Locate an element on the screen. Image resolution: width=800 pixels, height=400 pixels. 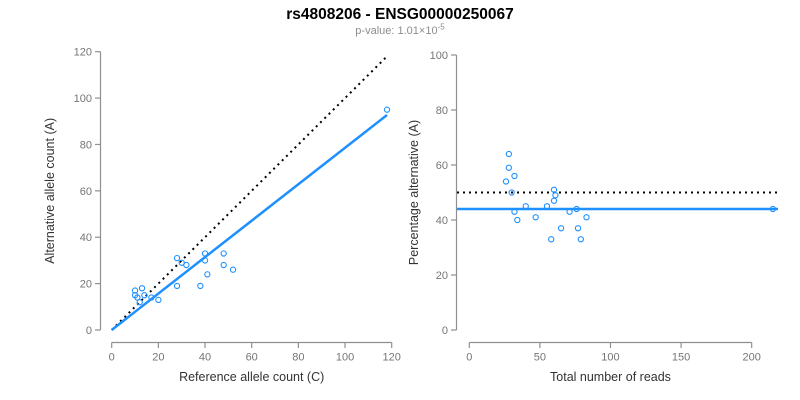
allele-counts-y-tick-label: 80 is located at coordinates (86, 145).